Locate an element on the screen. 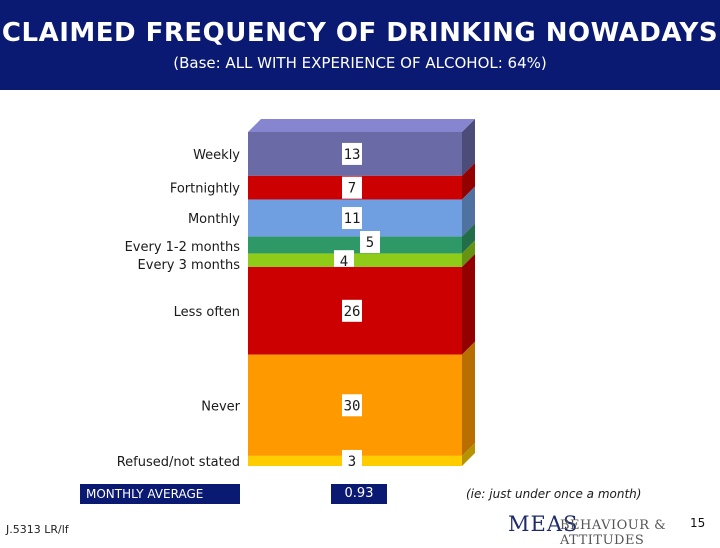 The height and width of the screenshot is (548, 720). category-label-refused-not-stated: Refused/not stated is located at coordinates (178, 462).